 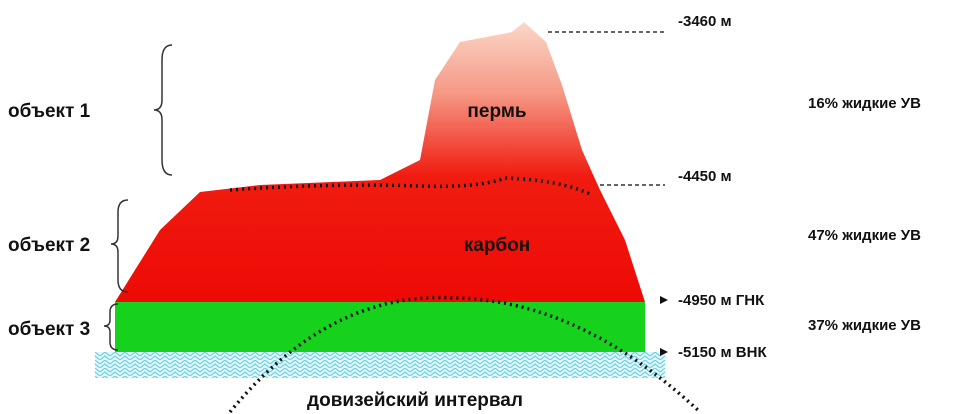 I want to click on share-label: 47% жидкие УВ, so click(x=864, y=235).